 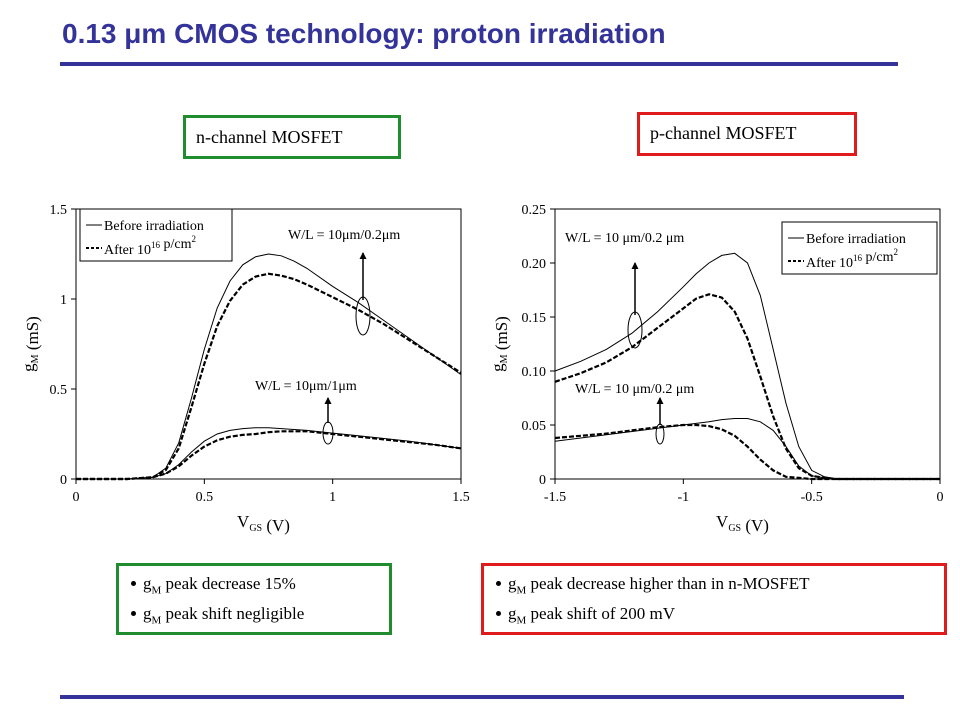 I want to click on x-tick-label: -1, so click(x=683, y=497).